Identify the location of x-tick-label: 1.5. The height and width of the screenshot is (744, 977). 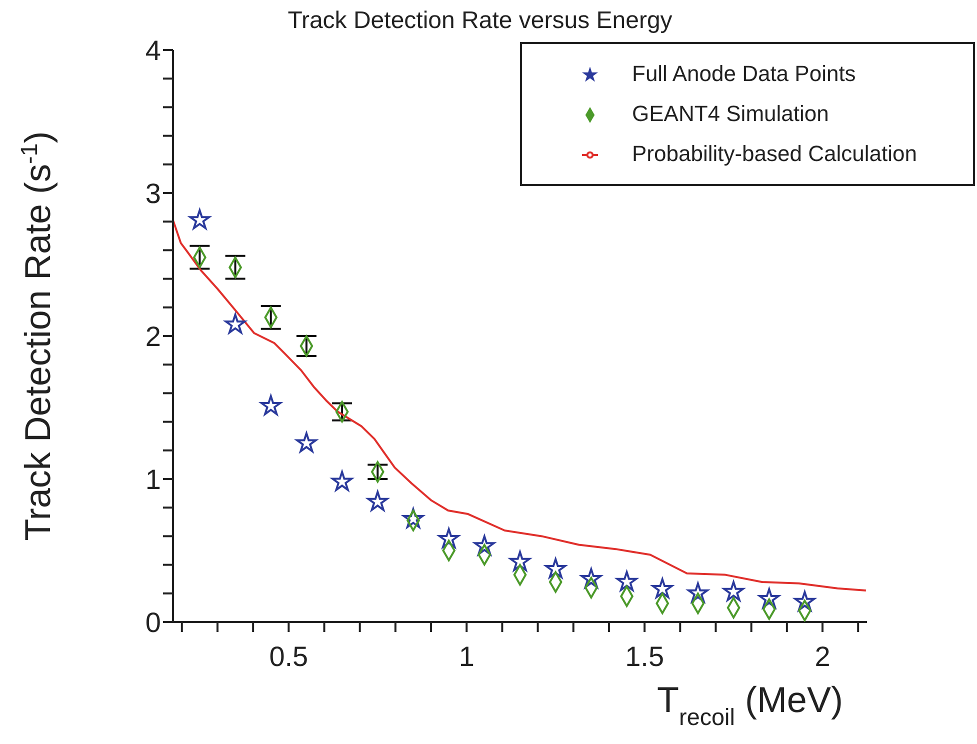
(644, 656).